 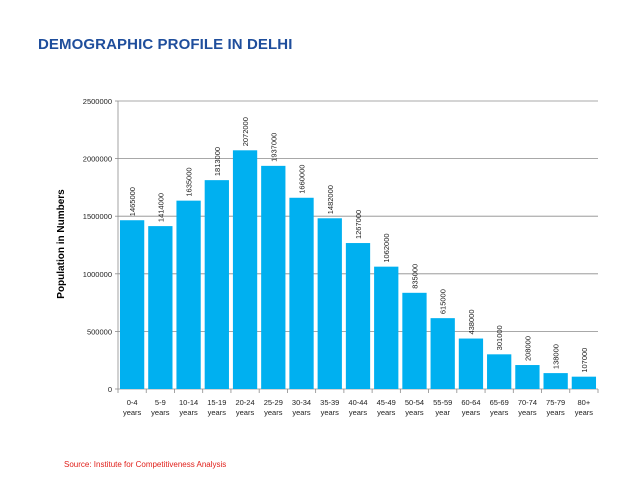 I want to click on data-label-4: 2072000, so click(x=245, y=131).